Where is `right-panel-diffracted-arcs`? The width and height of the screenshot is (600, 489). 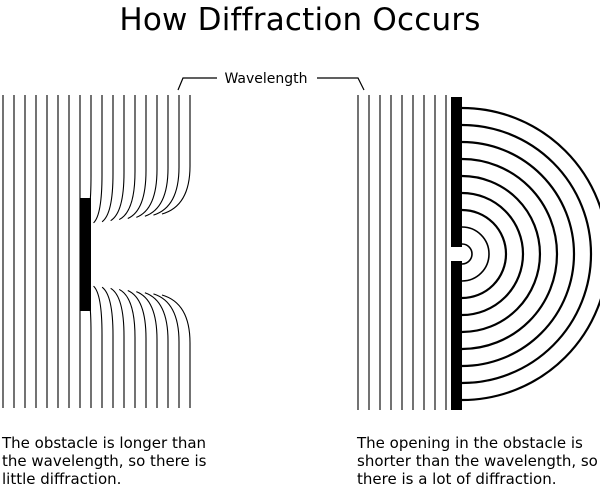 right-panel-diffracted-arcs is located at coordinates (530, 254).